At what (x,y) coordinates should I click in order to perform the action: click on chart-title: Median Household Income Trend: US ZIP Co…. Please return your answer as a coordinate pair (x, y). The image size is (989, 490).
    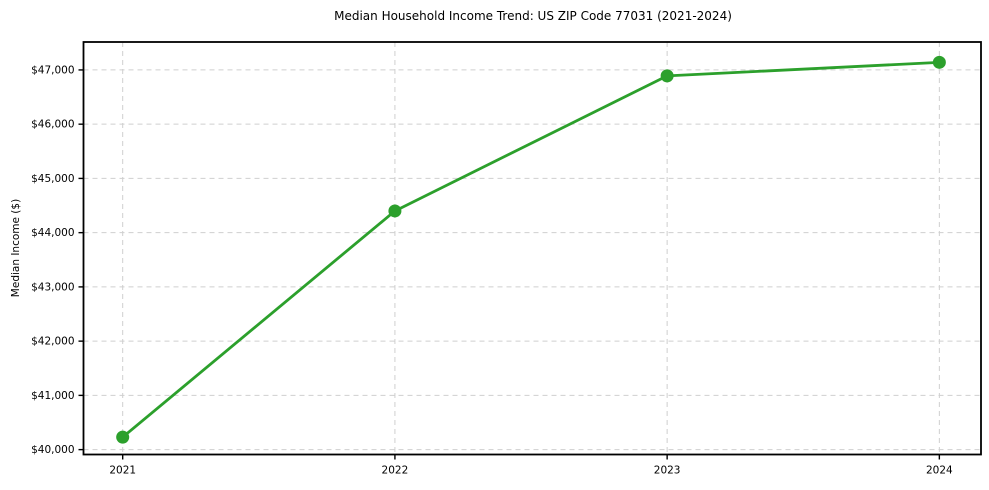
    Looking at the image, I should click on (533, 16).